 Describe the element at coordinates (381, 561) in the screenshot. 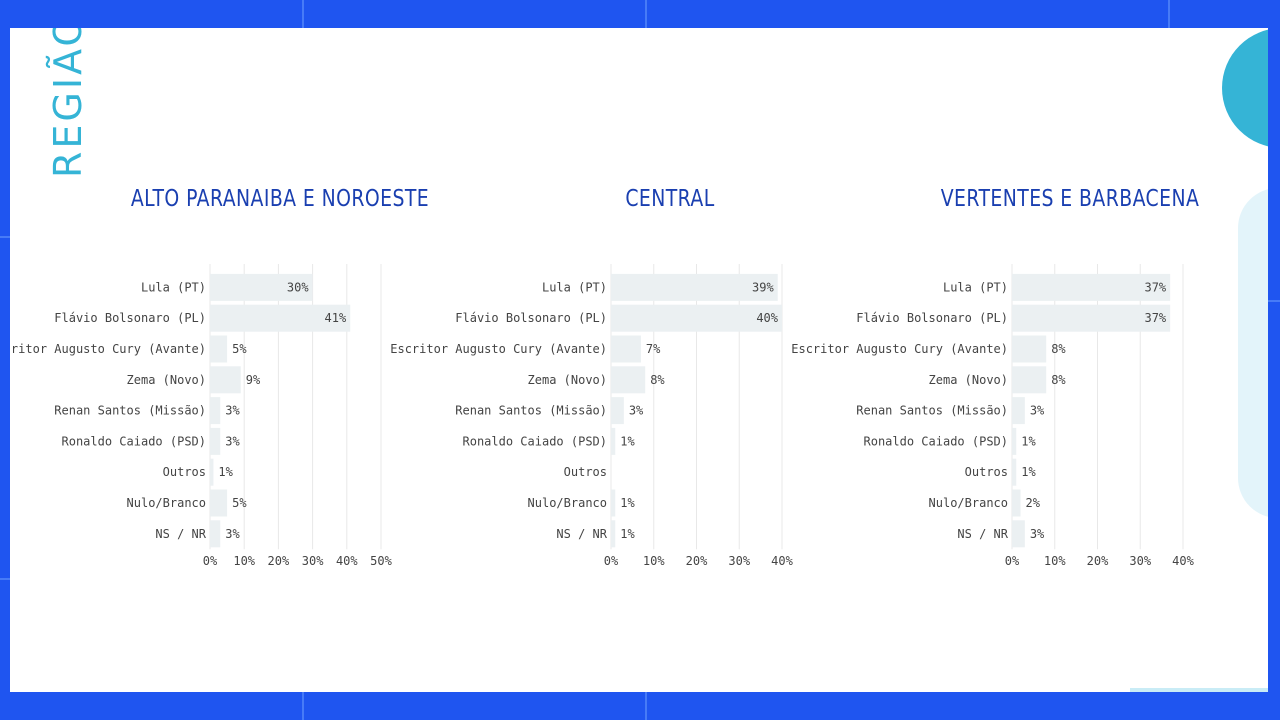

I see `tick-label: 50%` at that location.